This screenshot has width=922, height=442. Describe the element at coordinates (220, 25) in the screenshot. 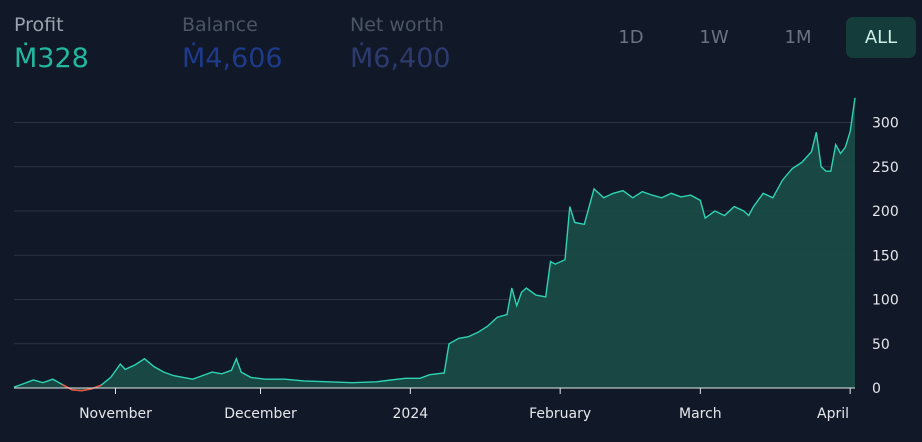

I see `balance-label: Balance` at that location.